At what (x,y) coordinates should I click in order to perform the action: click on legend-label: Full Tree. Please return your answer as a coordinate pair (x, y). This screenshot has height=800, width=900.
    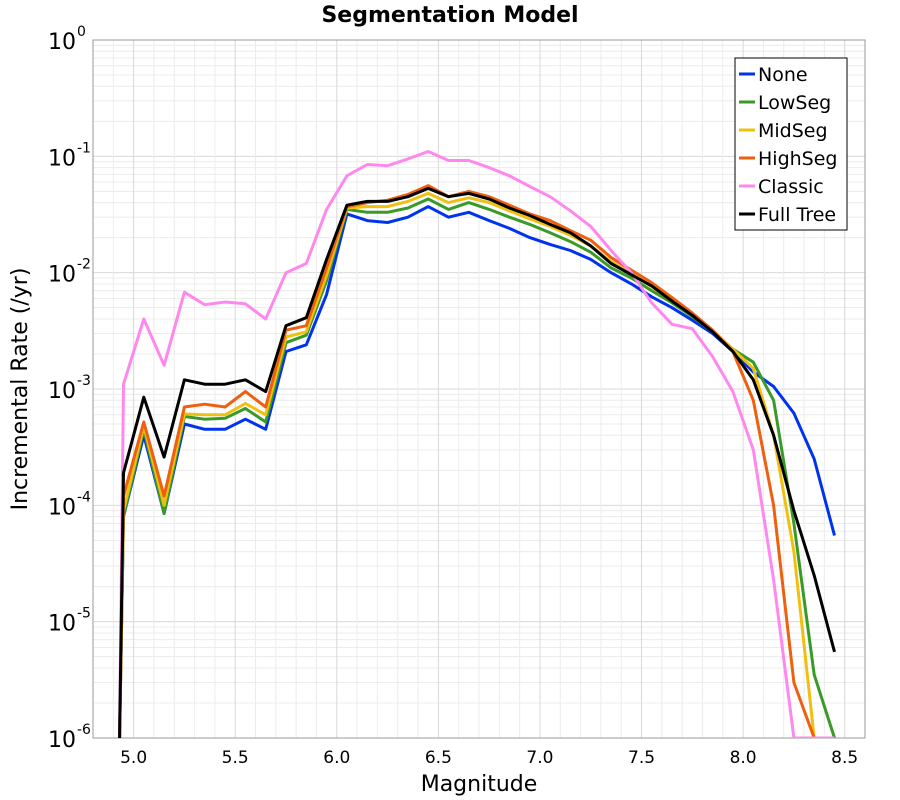
    Looking at the image, I should click on (797, 215).